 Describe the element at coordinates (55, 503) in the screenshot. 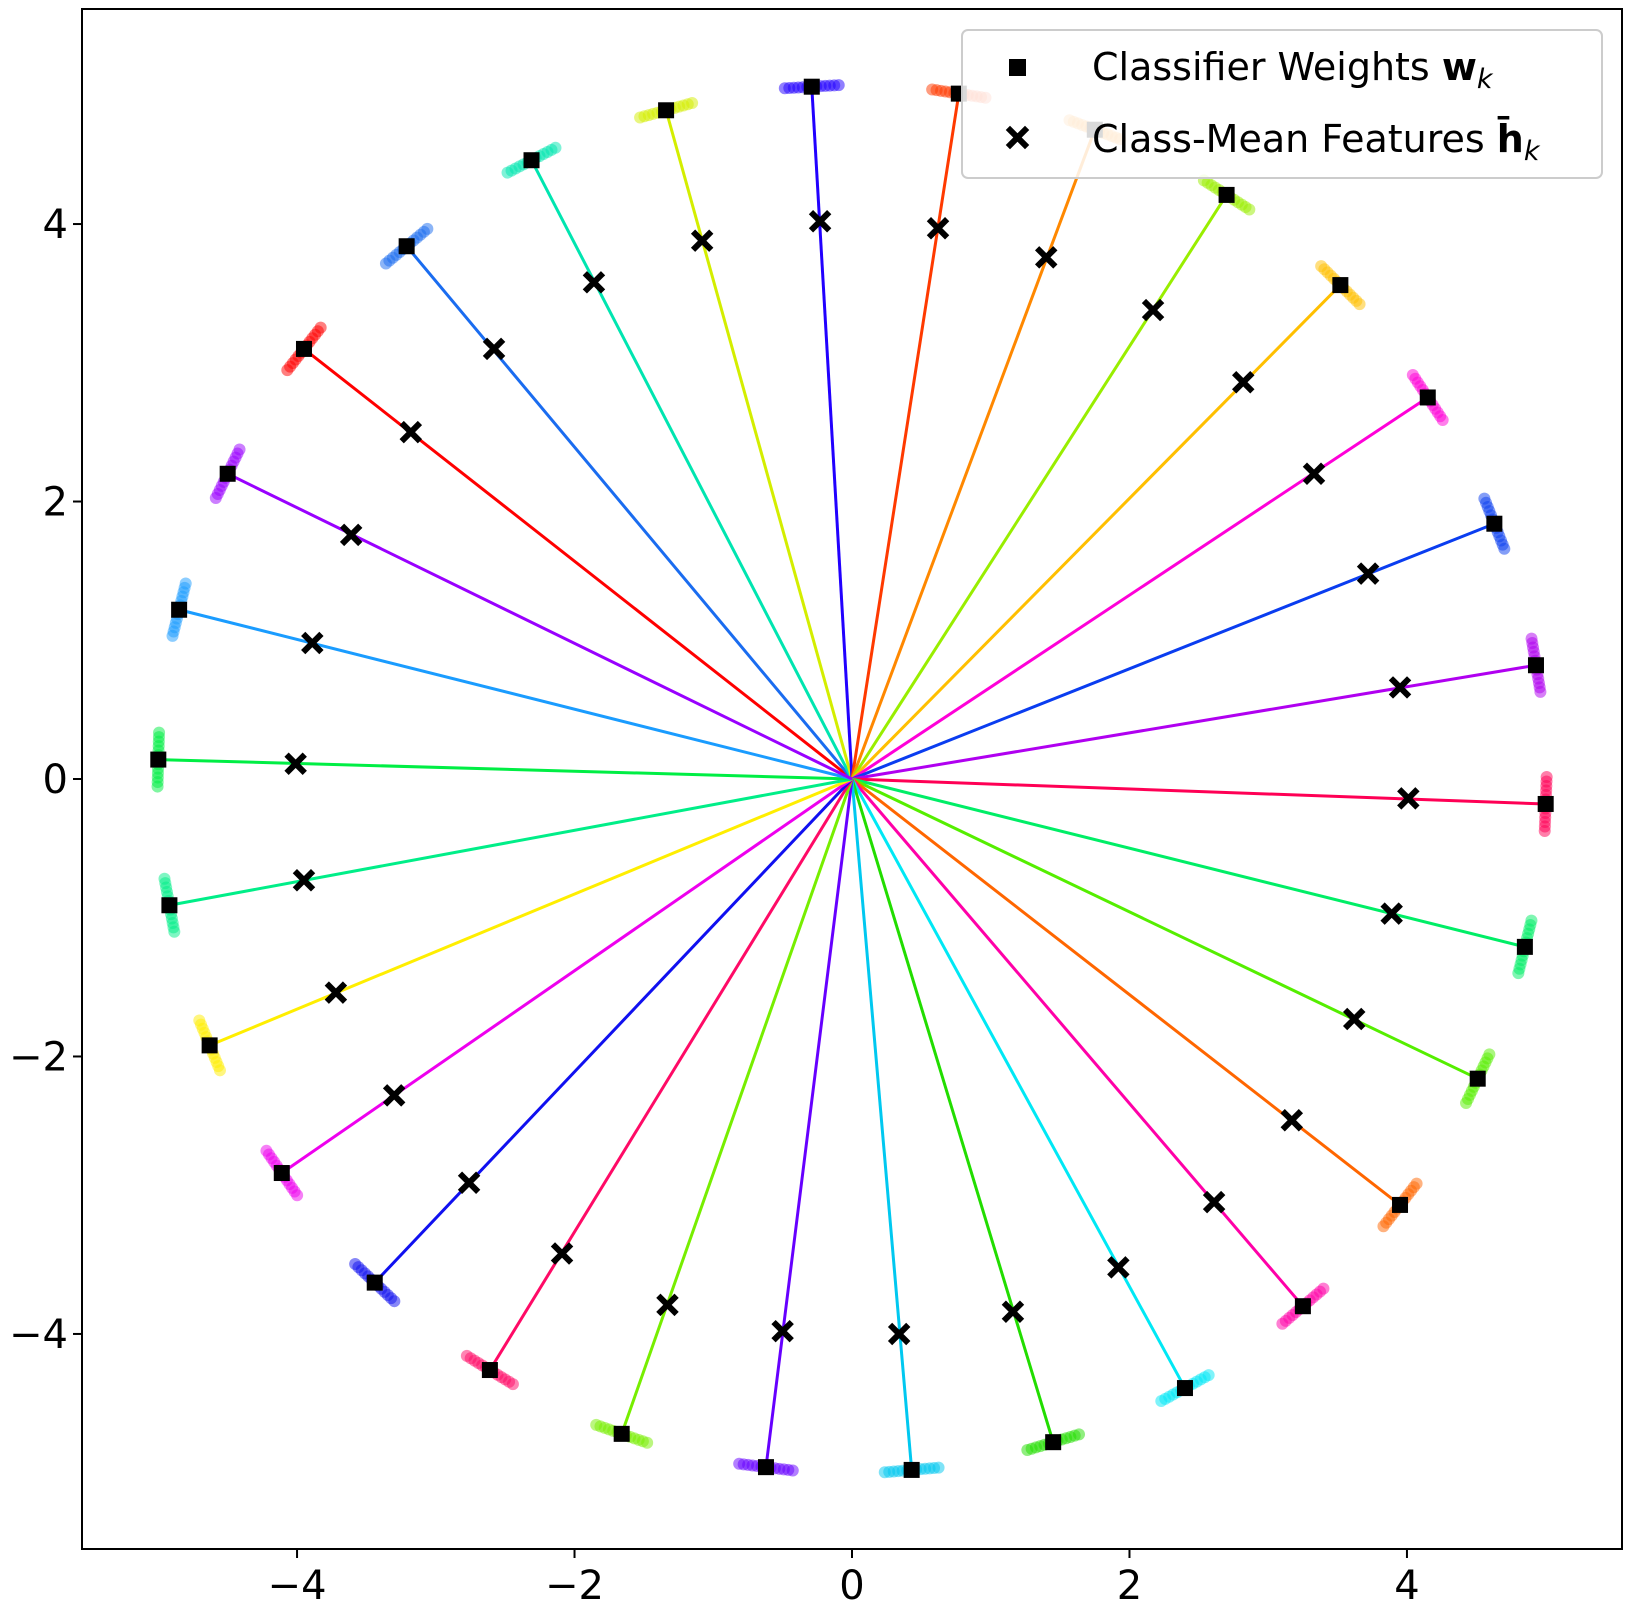

I see `y-tick-label-3: 2` at that location.